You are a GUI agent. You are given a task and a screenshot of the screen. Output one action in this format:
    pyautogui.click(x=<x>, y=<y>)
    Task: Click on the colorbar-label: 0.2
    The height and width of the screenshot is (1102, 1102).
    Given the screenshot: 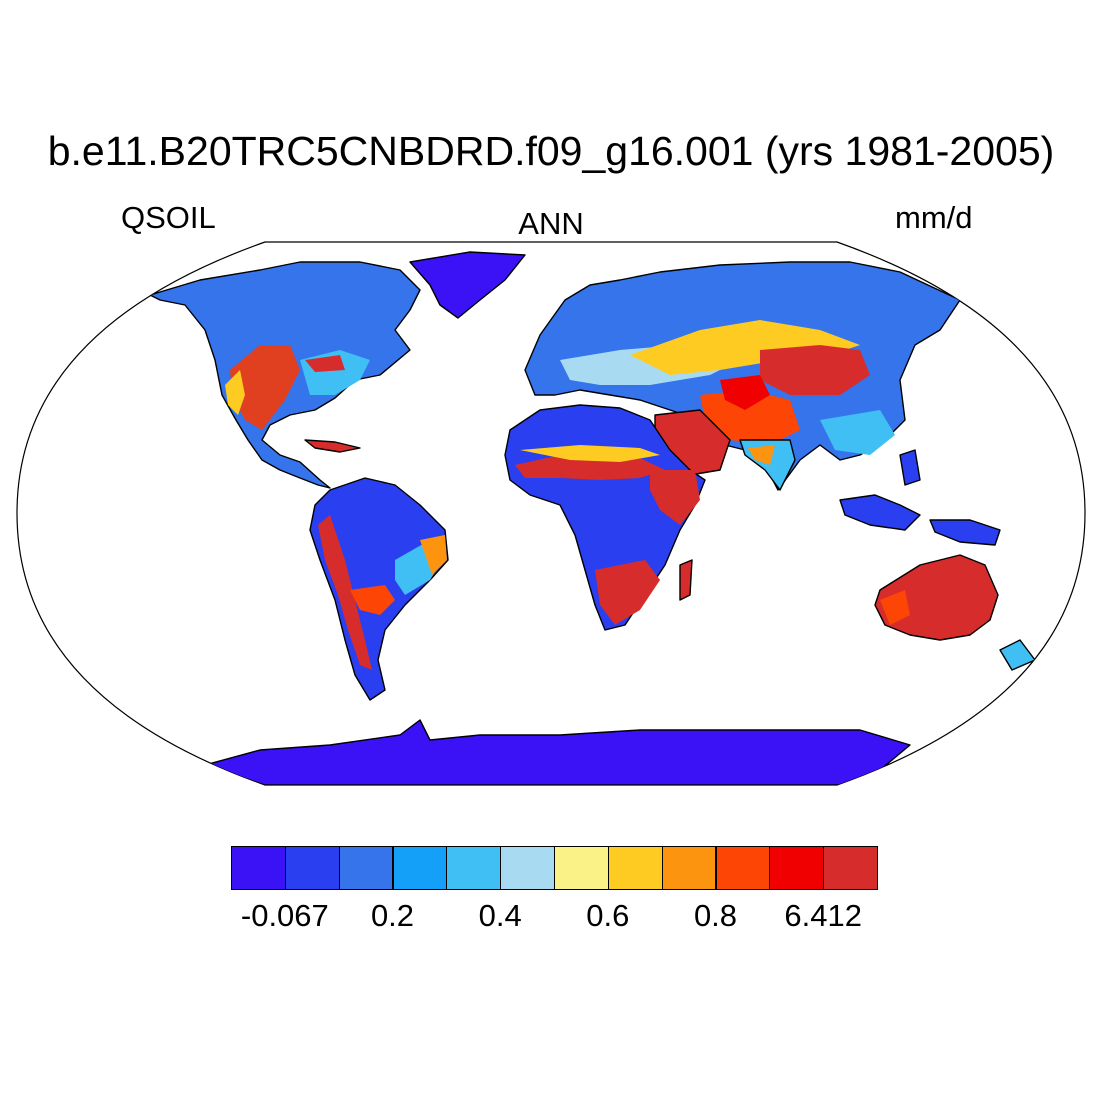 What is the action you would take?
    pyautogui.click(x=392, y=915)
    